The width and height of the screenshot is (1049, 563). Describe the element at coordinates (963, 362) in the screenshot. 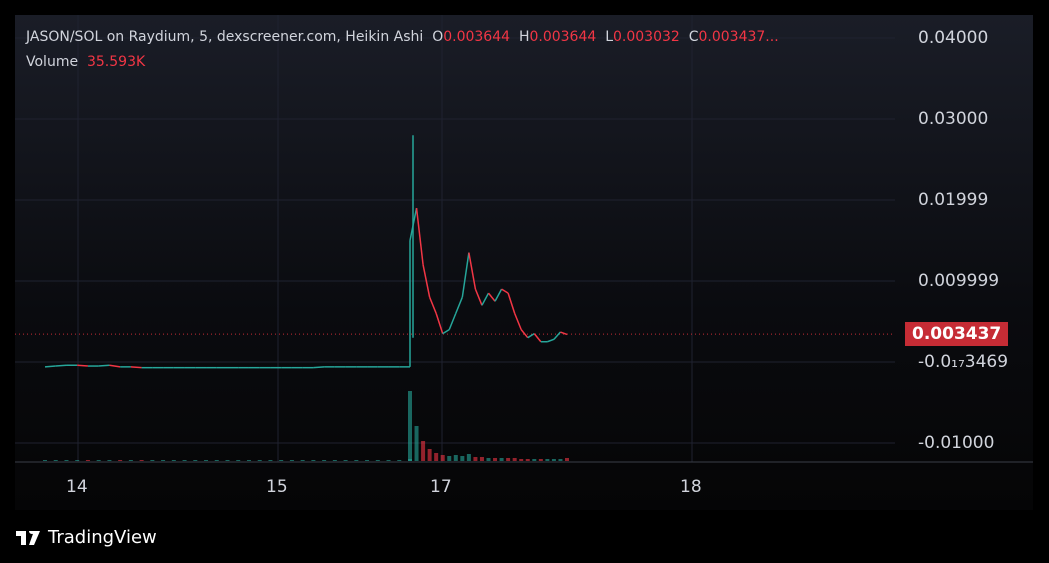

I see `crosshair-price-label: -0.0₁₇3469` at that location.